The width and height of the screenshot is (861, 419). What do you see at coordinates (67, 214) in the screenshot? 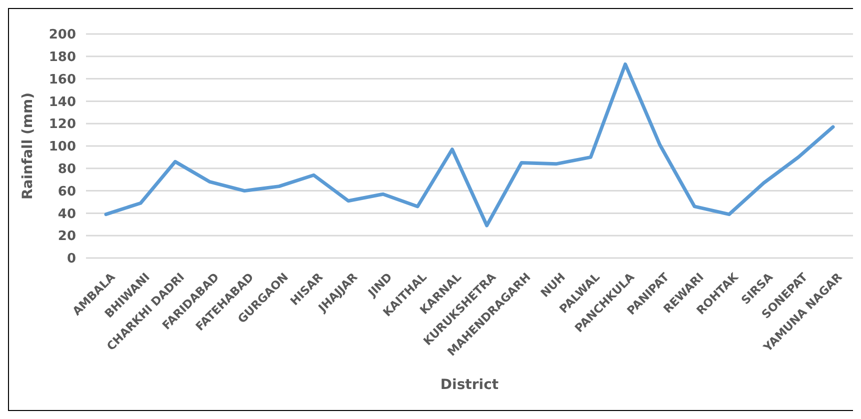
I see `y-tick-label: 40` at bounding box center [67, 214].